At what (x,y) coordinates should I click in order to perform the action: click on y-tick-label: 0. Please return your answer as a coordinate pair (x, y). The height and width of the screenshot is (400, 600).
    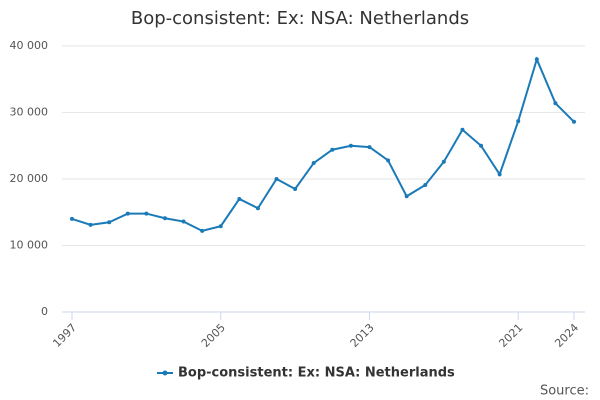
    Looking at the image, I should click on (44, 311).